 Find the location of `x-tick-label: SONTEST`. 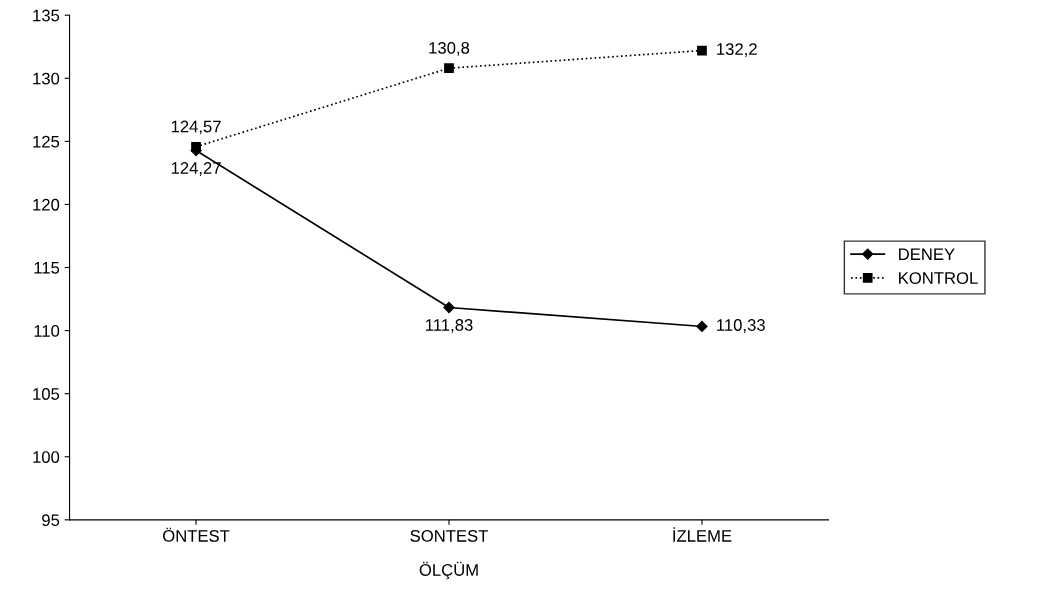

x-tick-label: SONTEST is located at coordinates (449, 536).